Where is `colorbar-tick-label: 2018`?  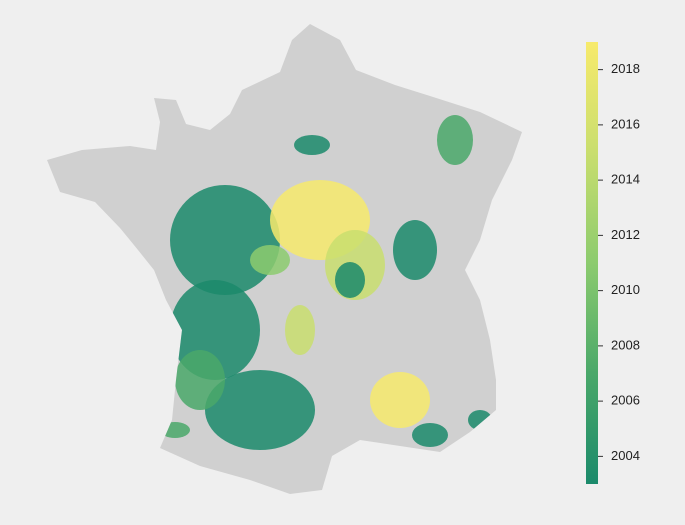 colorbar-tick-label: 2018 is located at coordinates (625, 68).